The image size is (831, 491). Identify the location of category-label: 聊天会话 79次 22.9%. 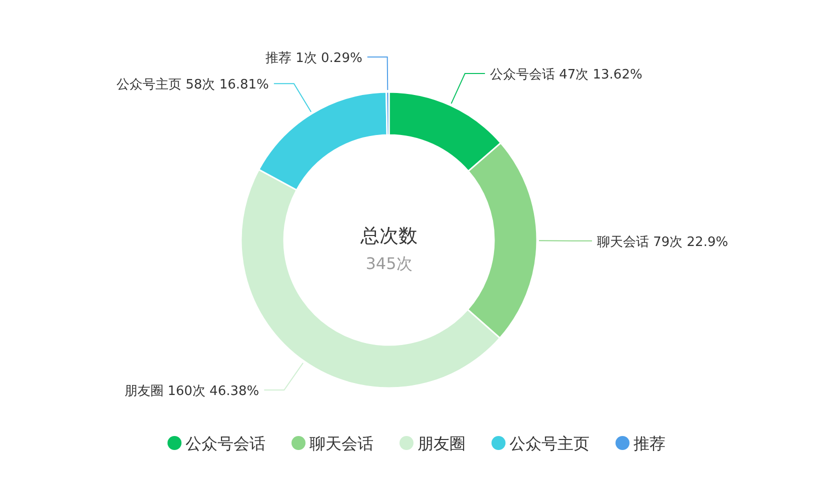
(662, 242).